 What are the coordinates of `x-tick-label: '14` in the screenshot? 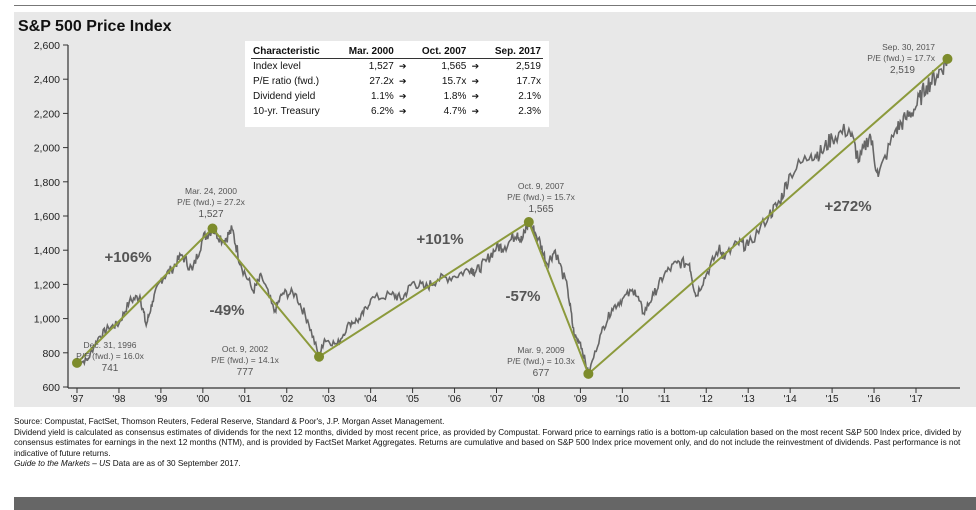 It's located at (790, 399).